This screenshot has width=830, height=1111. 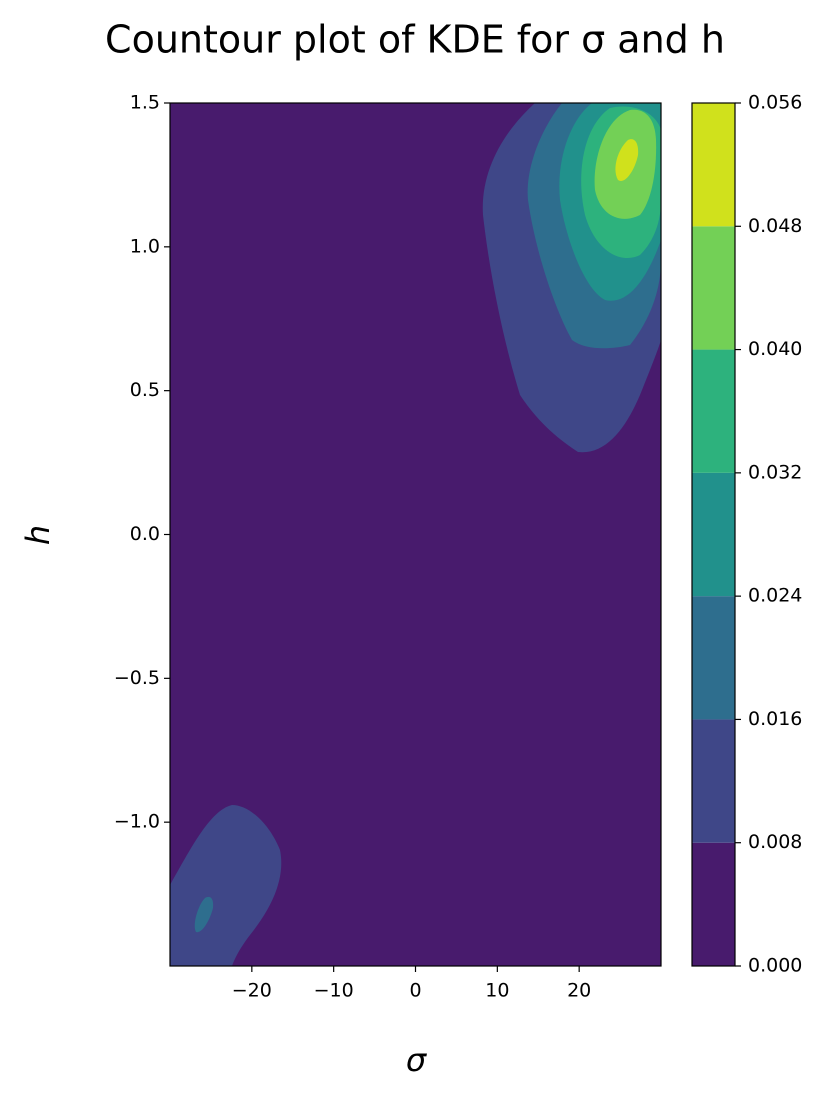 I want to click on y-tick-label: 1.0, so click(x=145, y=246).